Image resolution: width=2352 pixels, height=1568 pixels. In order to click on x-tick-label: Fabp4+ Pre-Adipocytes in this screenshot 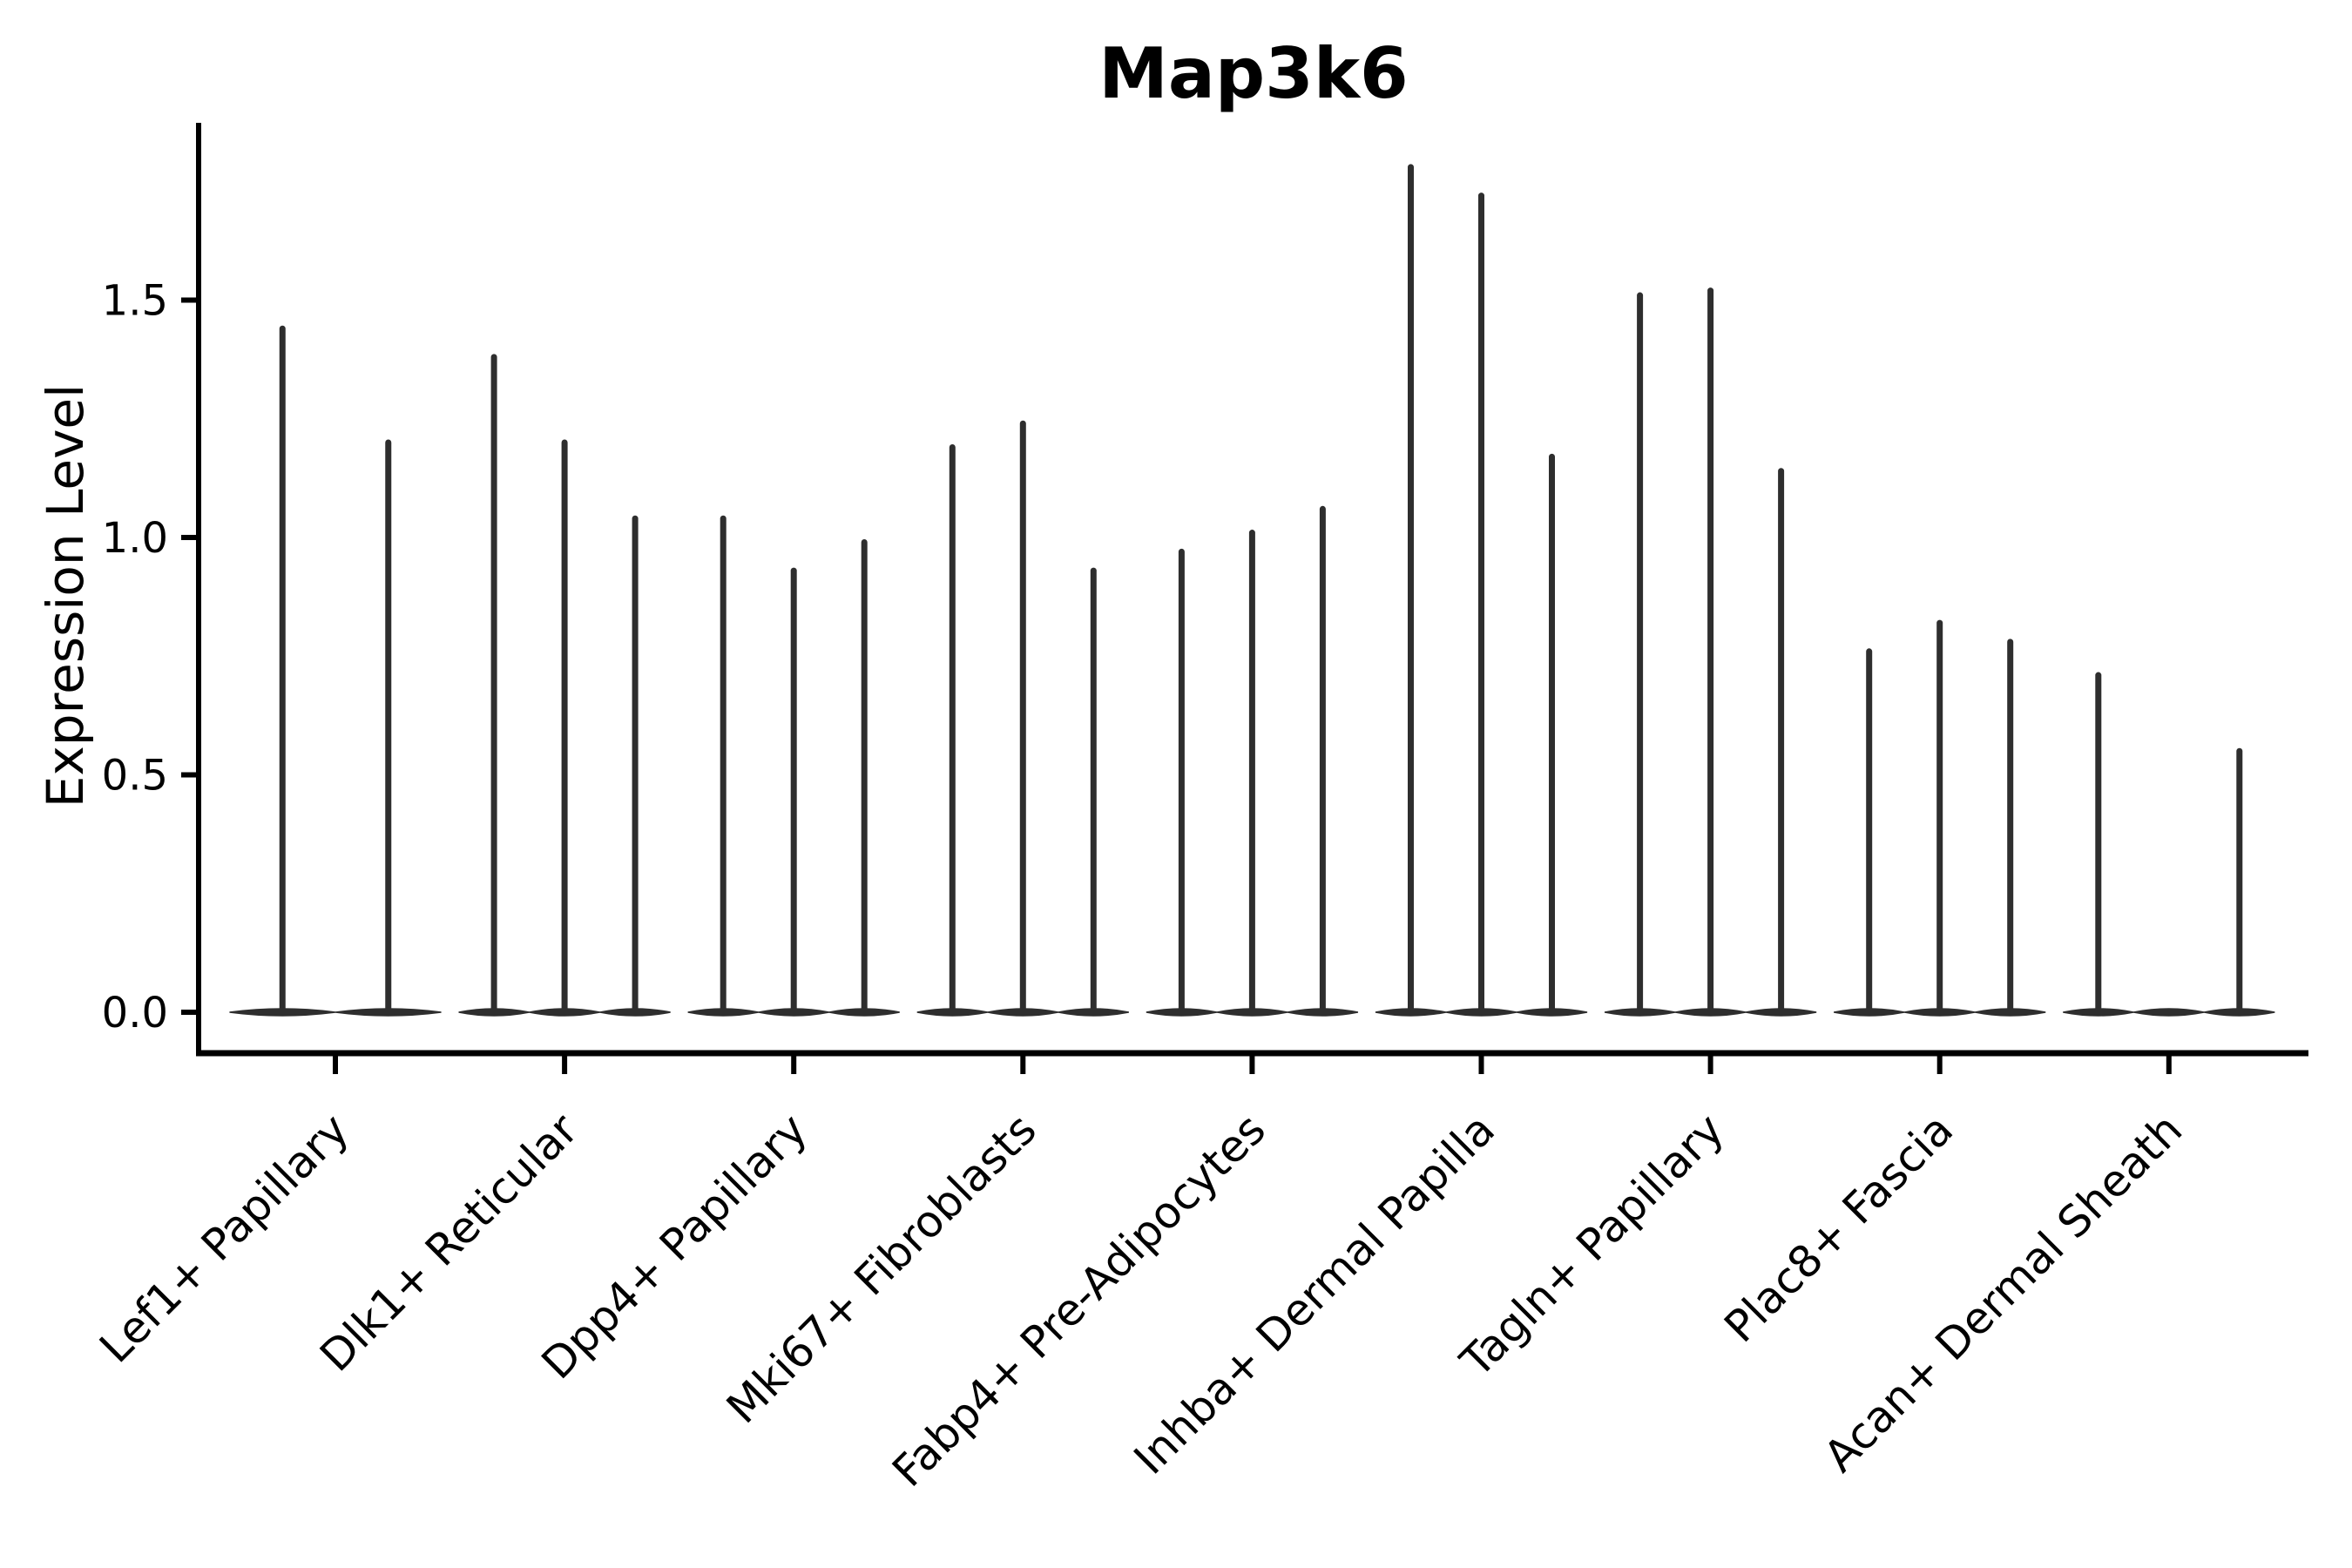, I will do `click(1078, 1300)`.